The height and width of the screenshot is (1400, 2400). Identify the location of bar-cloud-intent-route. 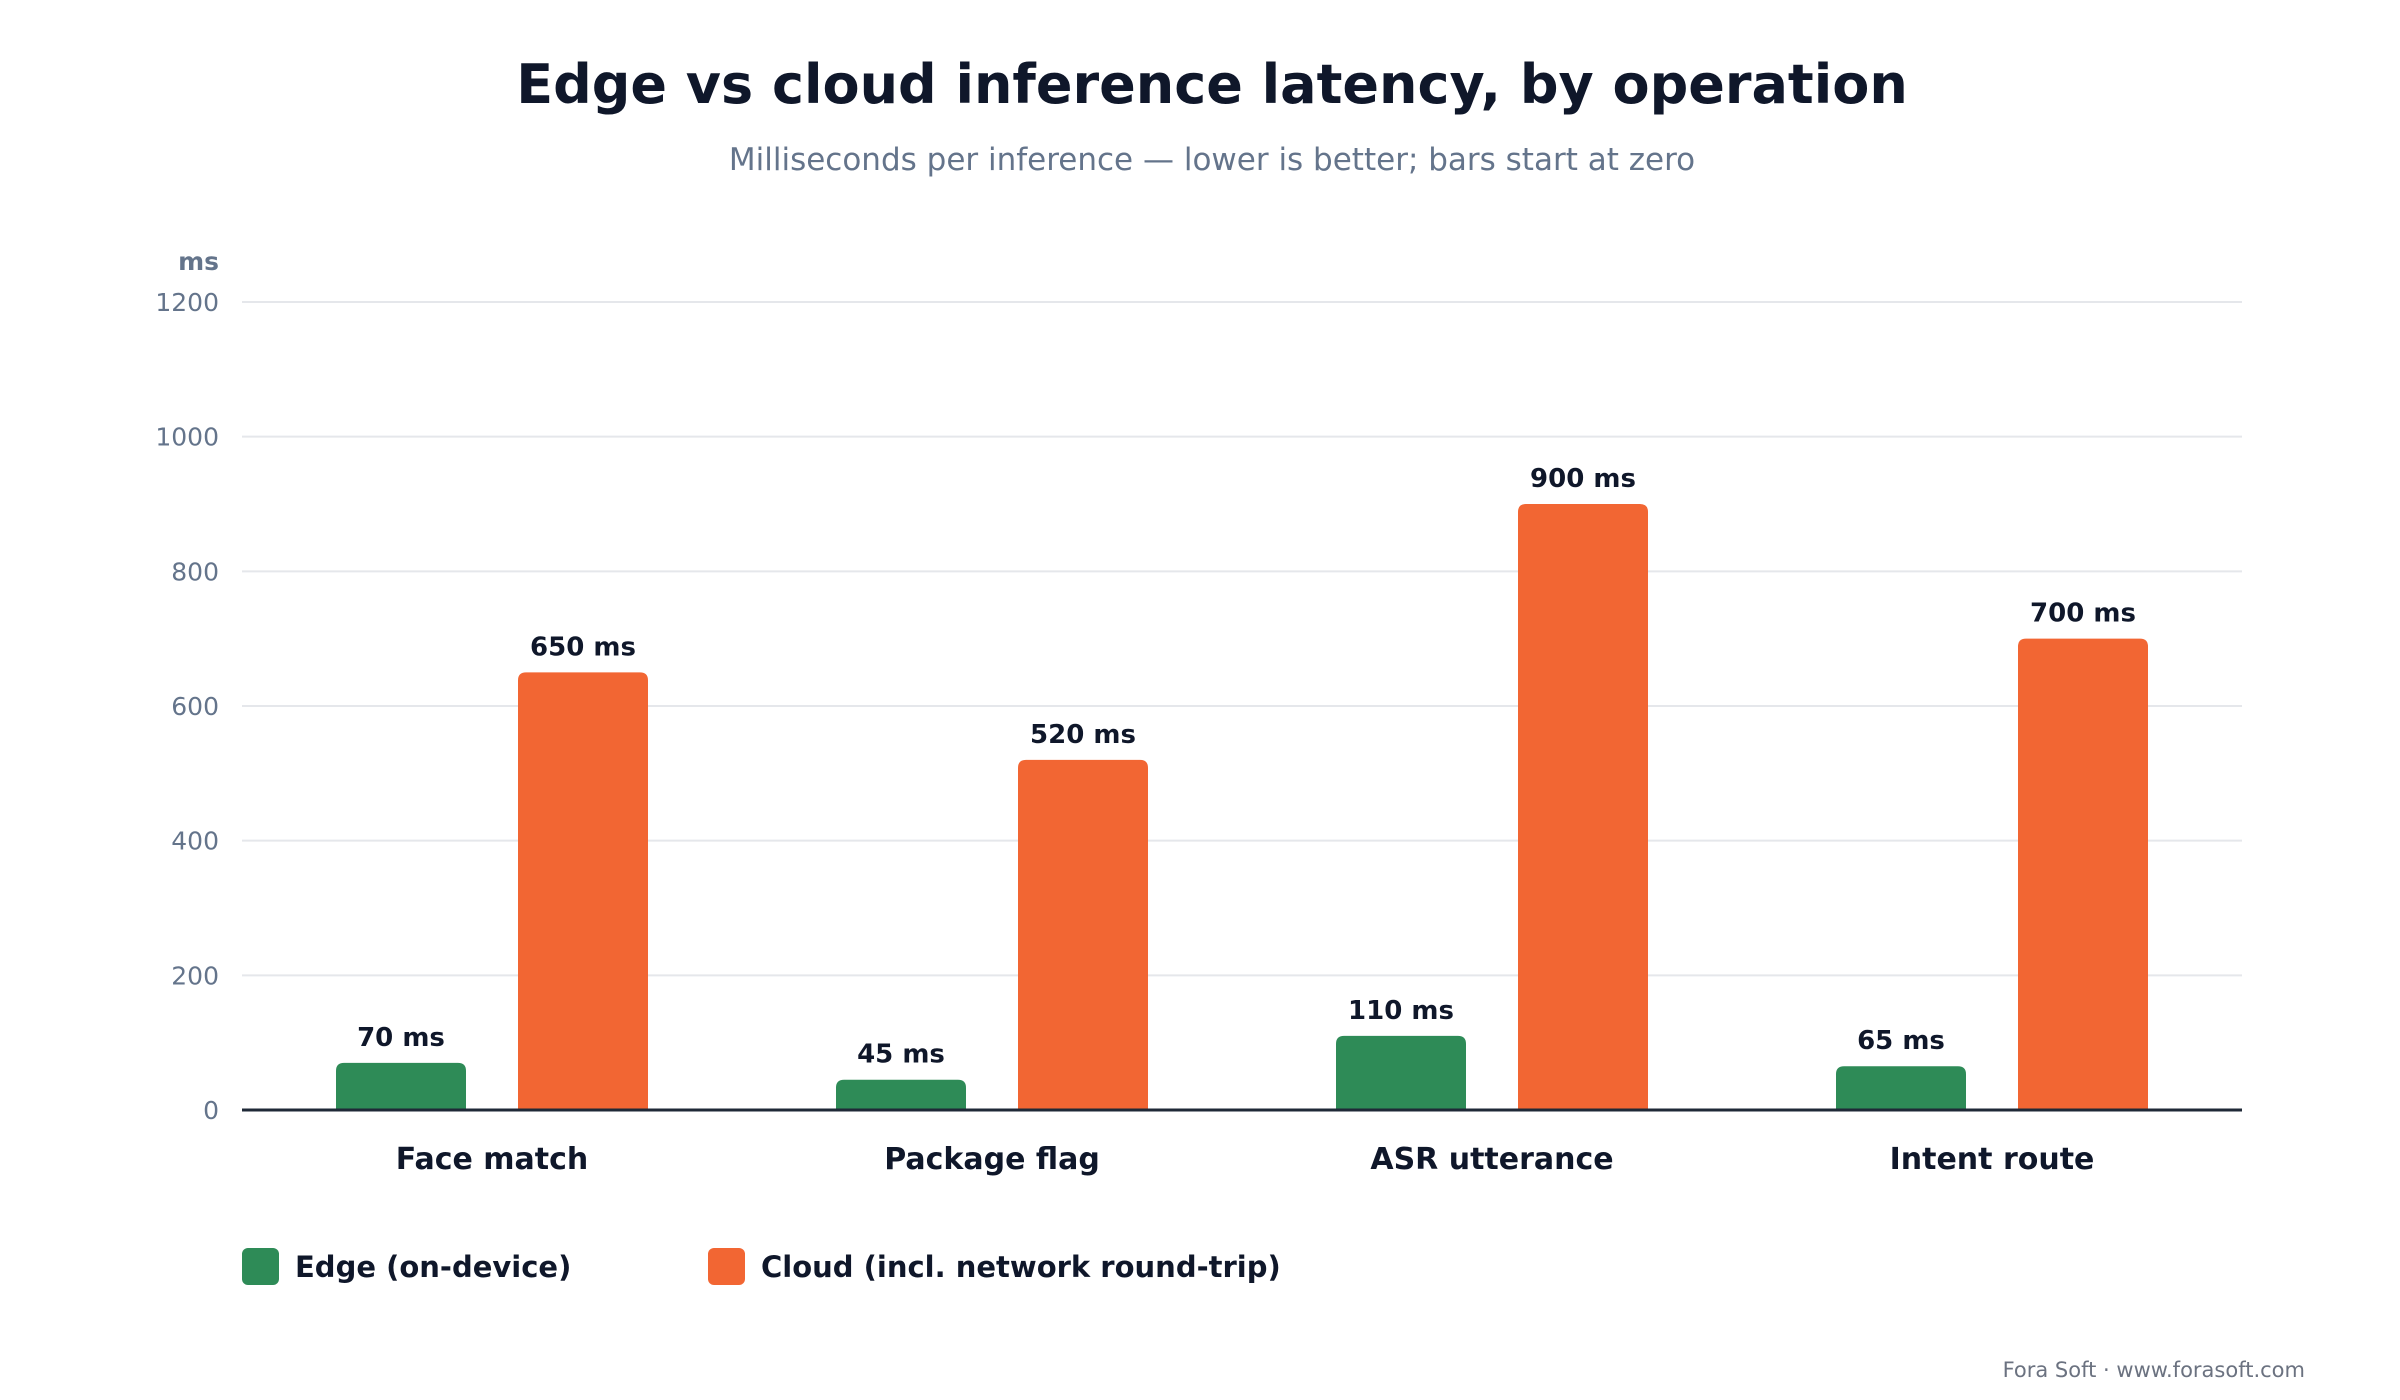
(2083, 874).